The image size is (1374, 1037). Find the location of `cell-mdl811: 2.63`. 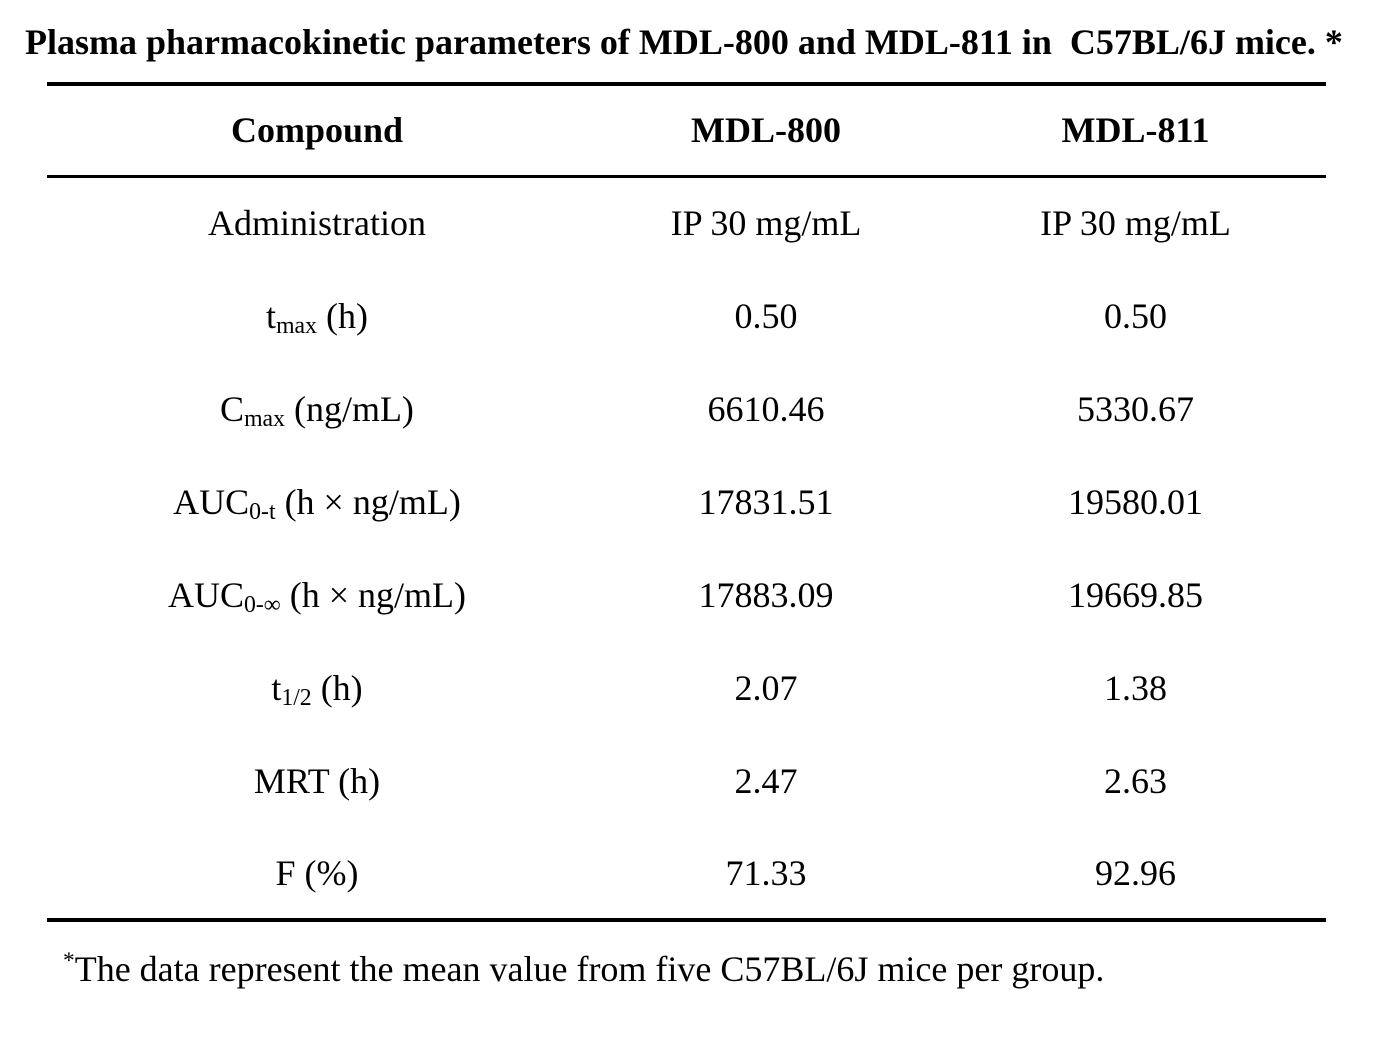

cell-mdl811: 2.63 is located at coordinates (1135, 780).